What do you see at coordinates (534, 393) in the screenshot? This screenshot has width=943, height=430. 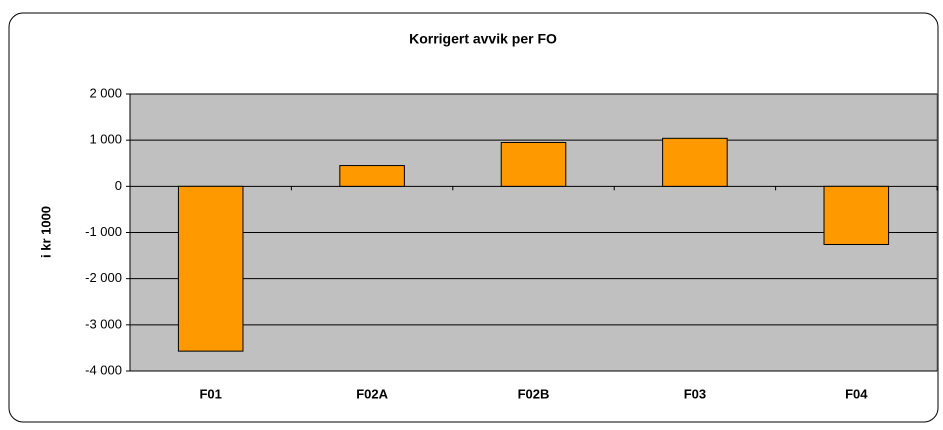 I see `x-tick-label: F02B` at bounding box center [534, 393].